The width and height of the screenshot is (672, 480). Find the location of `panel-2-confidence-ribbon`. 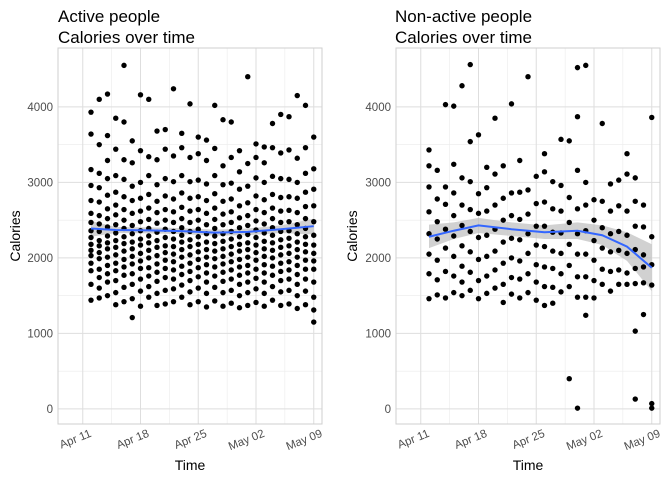

panel-2-confidence-ribbon is located at coordinates (540, 254).